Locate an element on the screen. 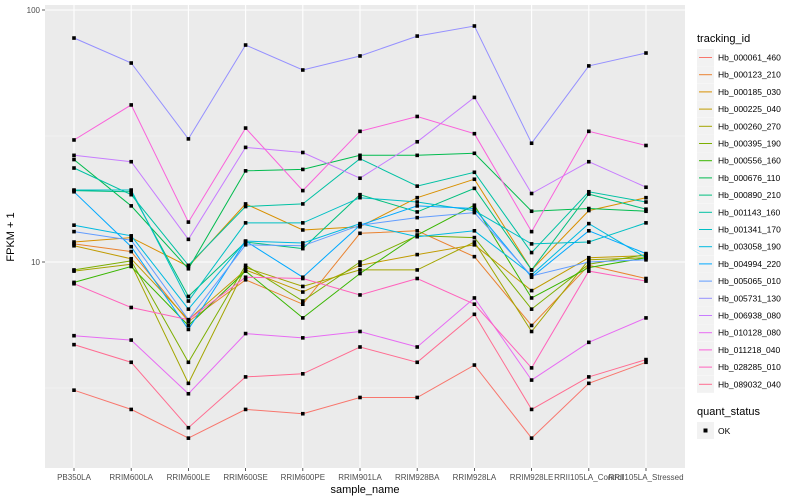 This screenshot has width=800, height=500. legend-label: Hb_000676_110 is located at coordinates (749, 178).